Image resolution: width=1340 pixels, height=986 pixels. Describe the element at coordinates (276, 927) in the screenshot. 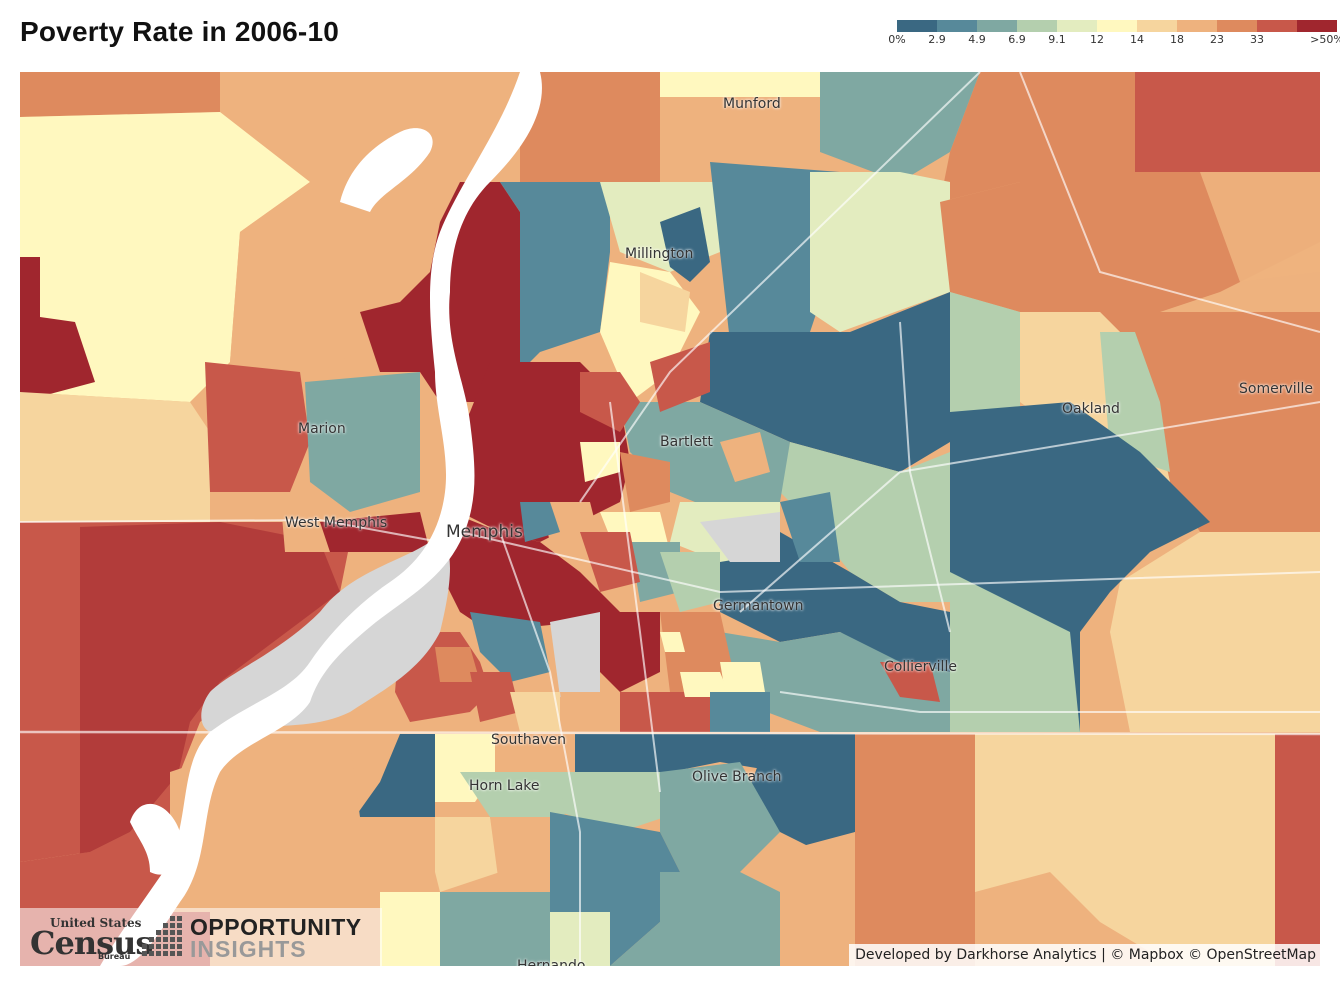

I see `opportunity-insights-logo-line1: OPPORTUNITY` at that location.